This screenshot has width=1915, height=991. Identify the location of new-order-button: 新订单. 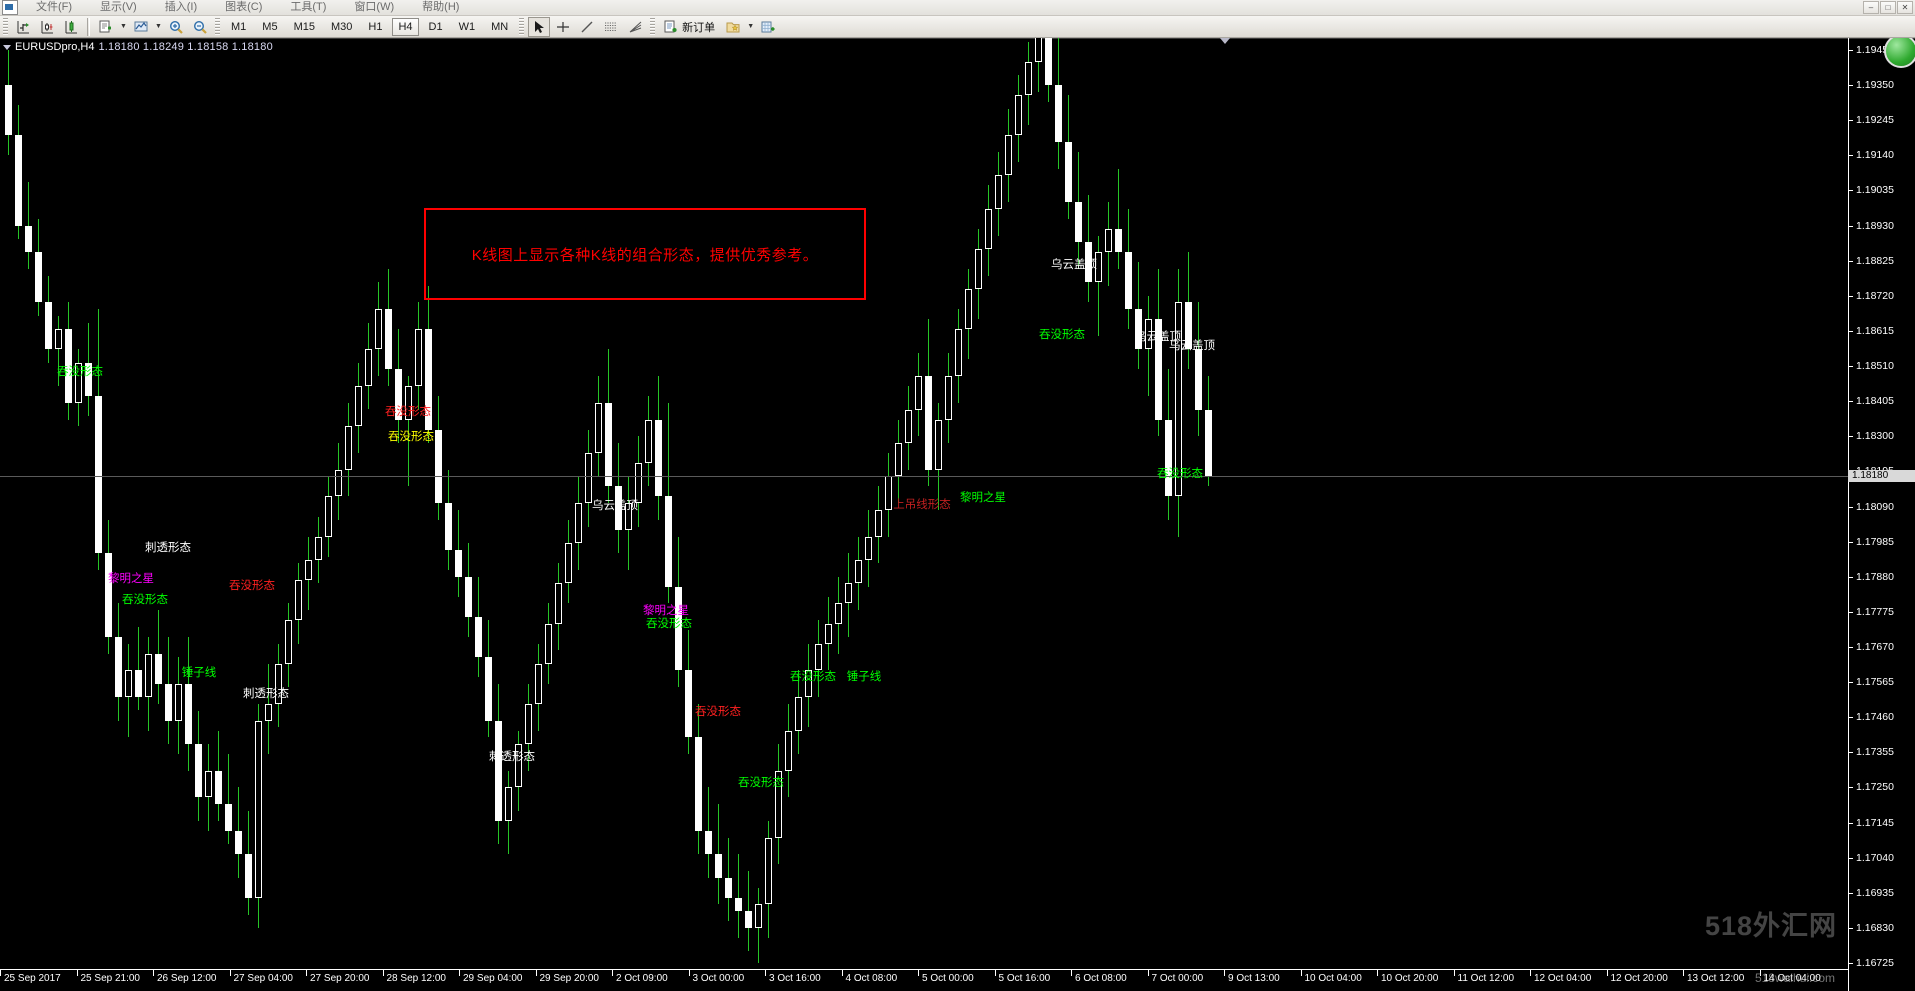
(690, 27).